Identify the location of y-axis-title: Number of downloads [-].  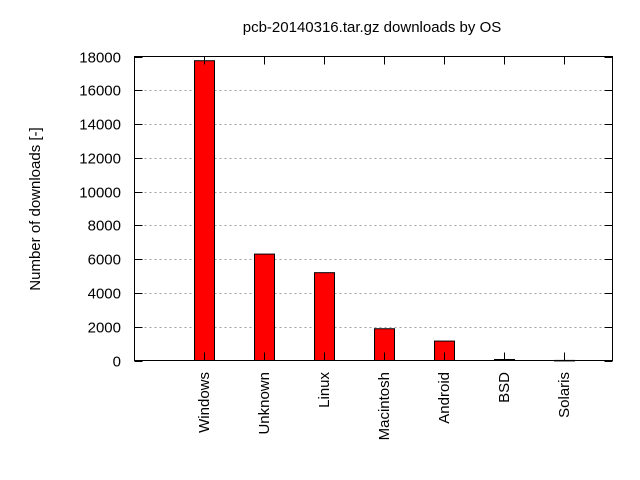
(35, 208).